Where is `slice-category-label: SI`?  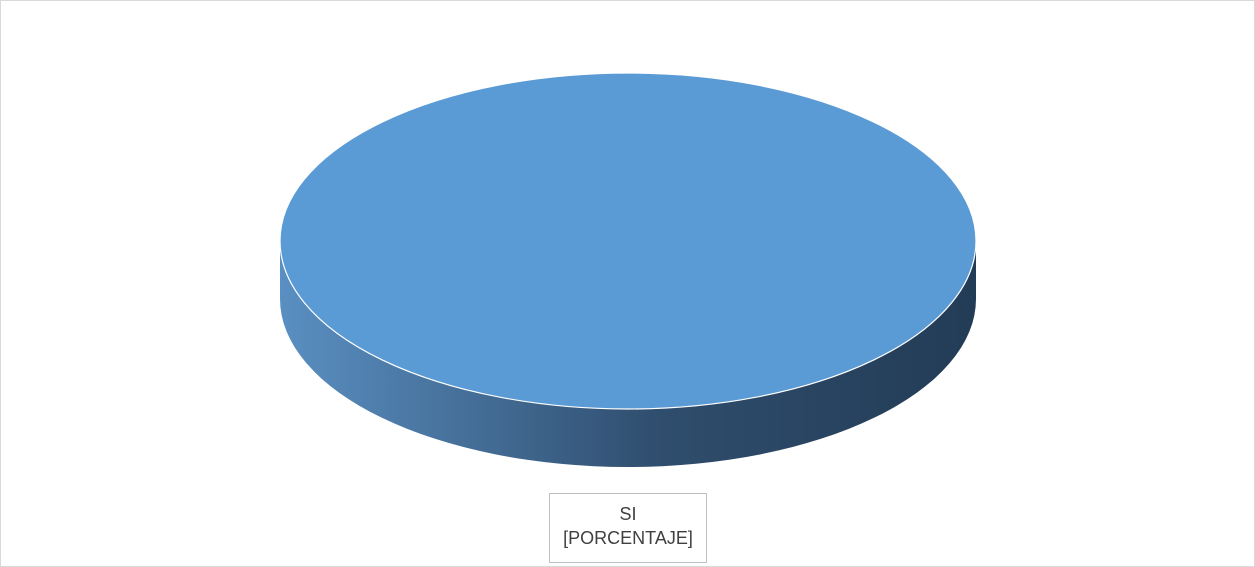 slice-category-label: SI is located at coordinates (628, 514).